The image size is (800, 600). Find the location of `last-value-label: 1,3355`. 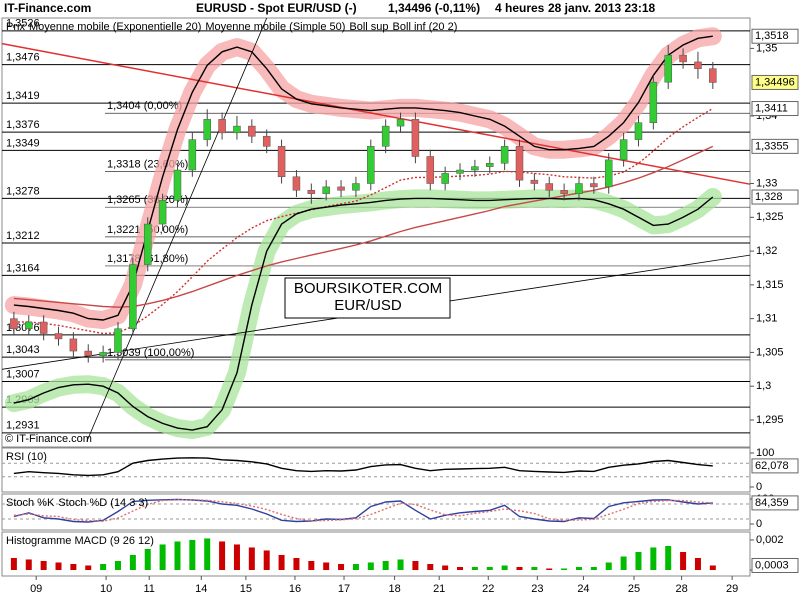

last-value-label: 1,3355 is located at coordinates (772, 146).